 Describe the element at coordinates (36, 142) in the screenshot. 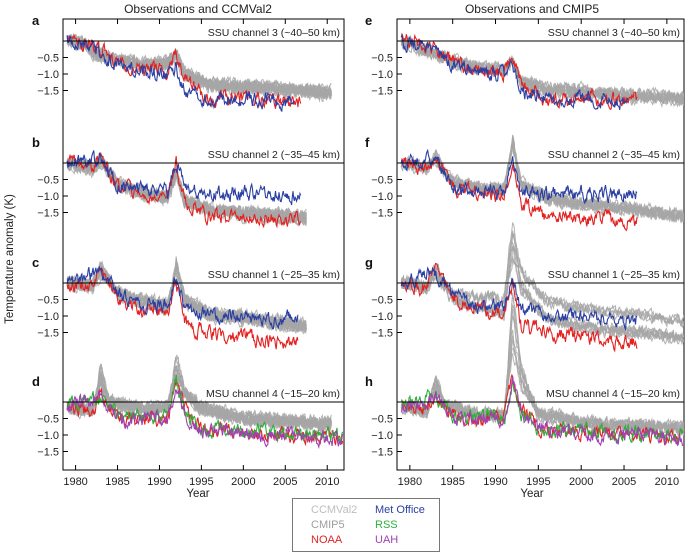

I see `panel-letter-b: b` at that location.